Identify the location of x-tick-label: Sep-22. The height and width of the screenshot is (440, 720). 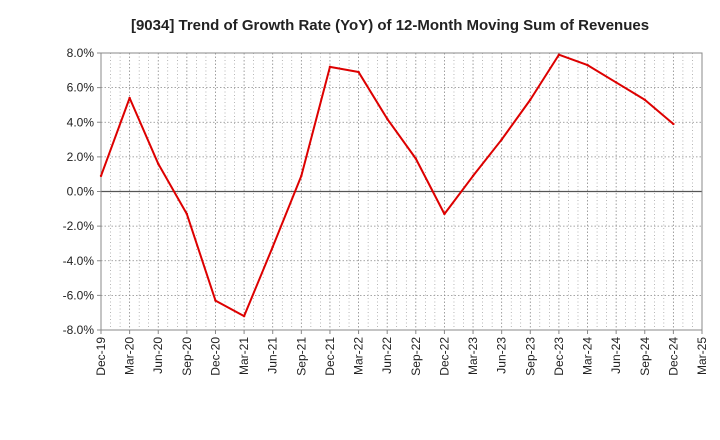
(416, 356).